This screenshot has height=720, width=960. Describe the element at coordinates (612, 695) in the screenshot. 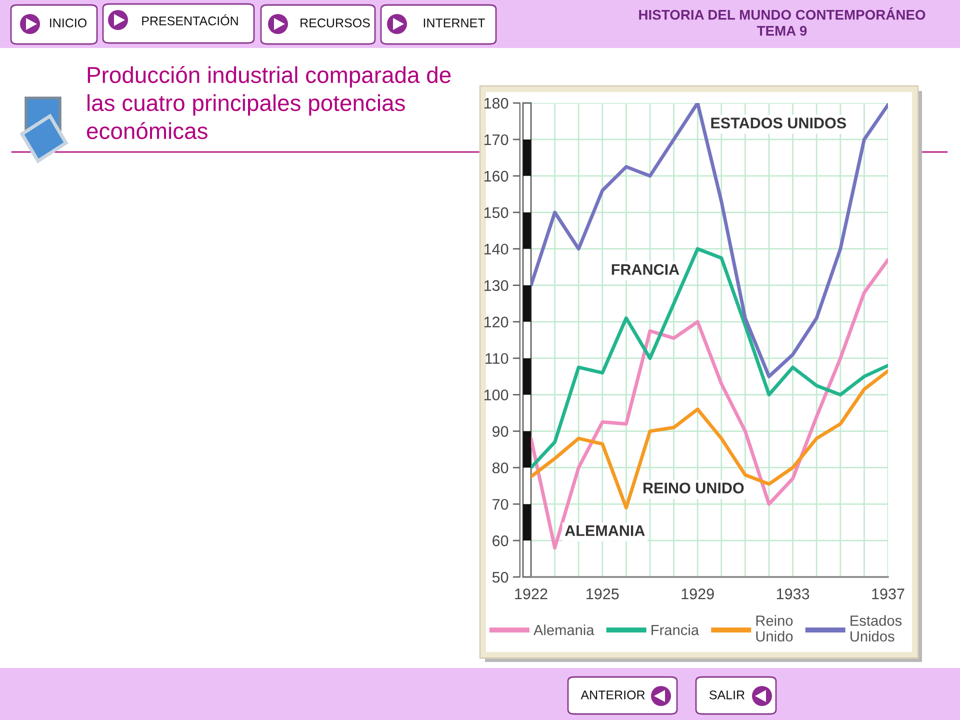

I see `text: ANTERIOR` at that location.